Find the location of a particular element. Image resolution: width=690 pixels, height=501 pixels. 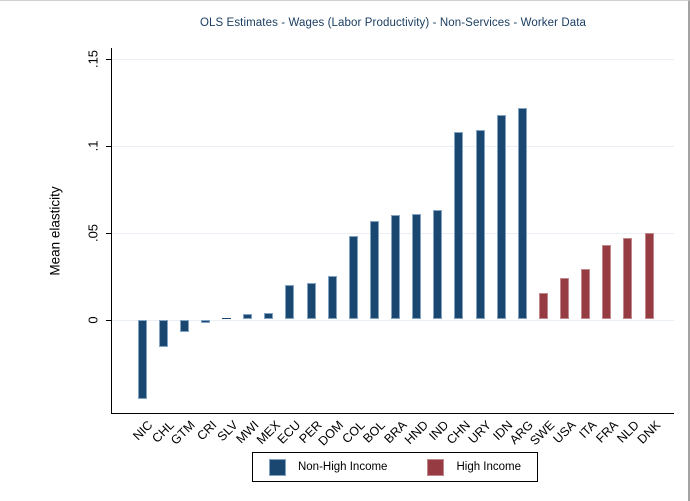

y-axis-line is located at coordinates (111, 230).